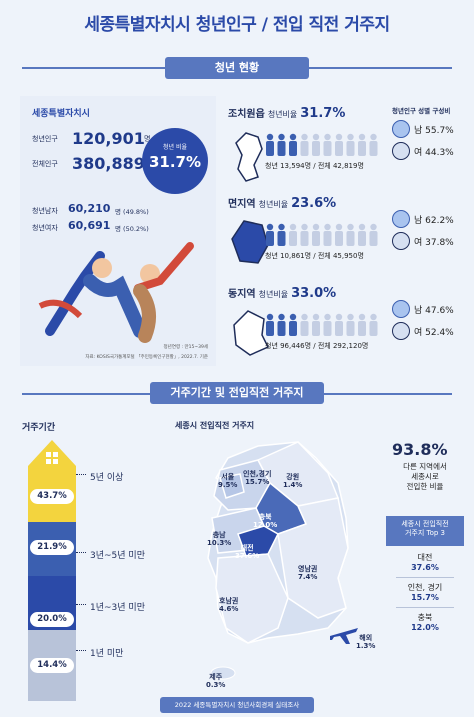 The width and height of the screenshot is (474, 717). I want to click on map-region-name: 해외, so click(366, 638).